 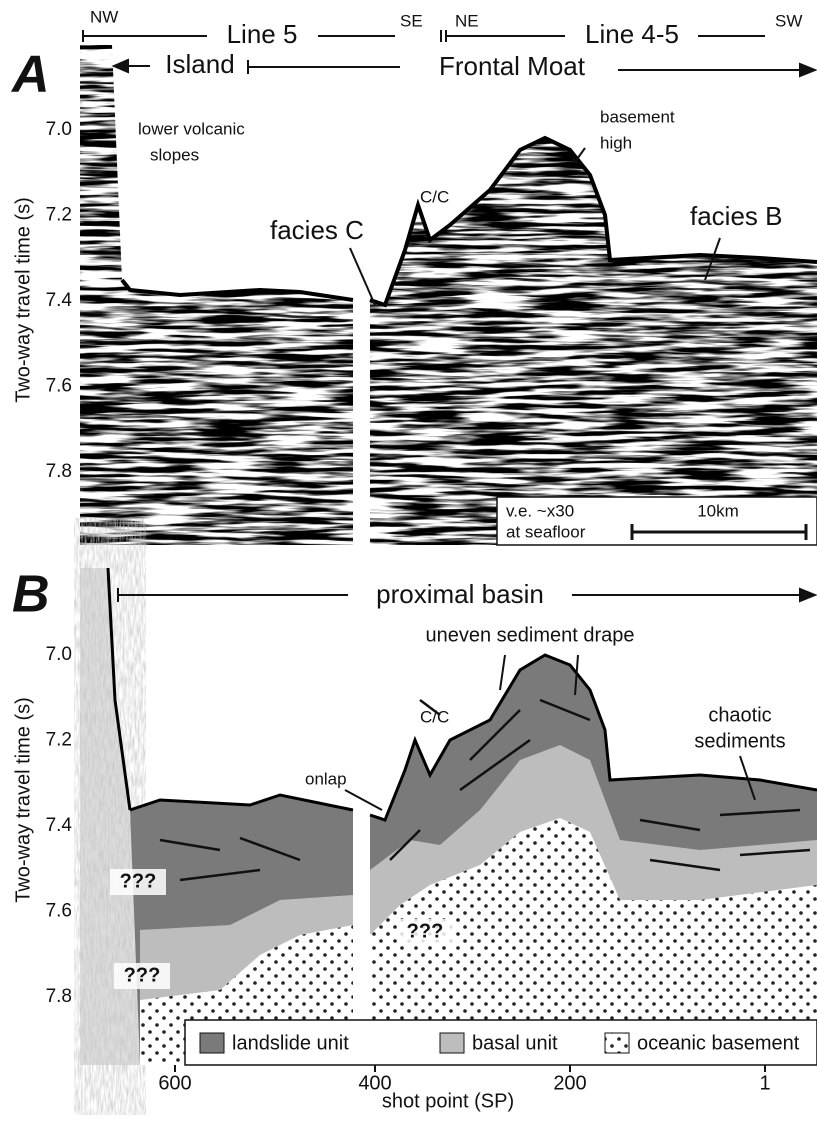 What do you see at coordinates (460, 594) in the screenshot?
I see `label-proximal-basin: proximal basin` at bounding box center [460, 594].